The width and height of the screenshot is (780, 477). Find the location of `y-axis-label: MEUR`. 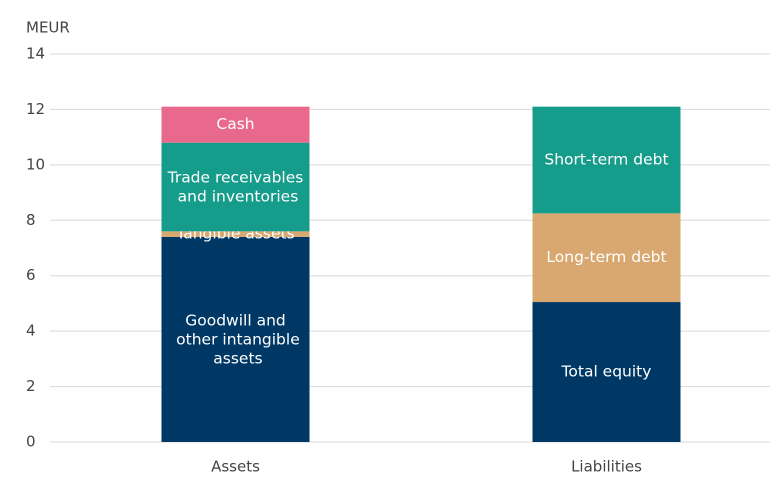

y-axis-label: MEUR is located at coordinates (48, 28).